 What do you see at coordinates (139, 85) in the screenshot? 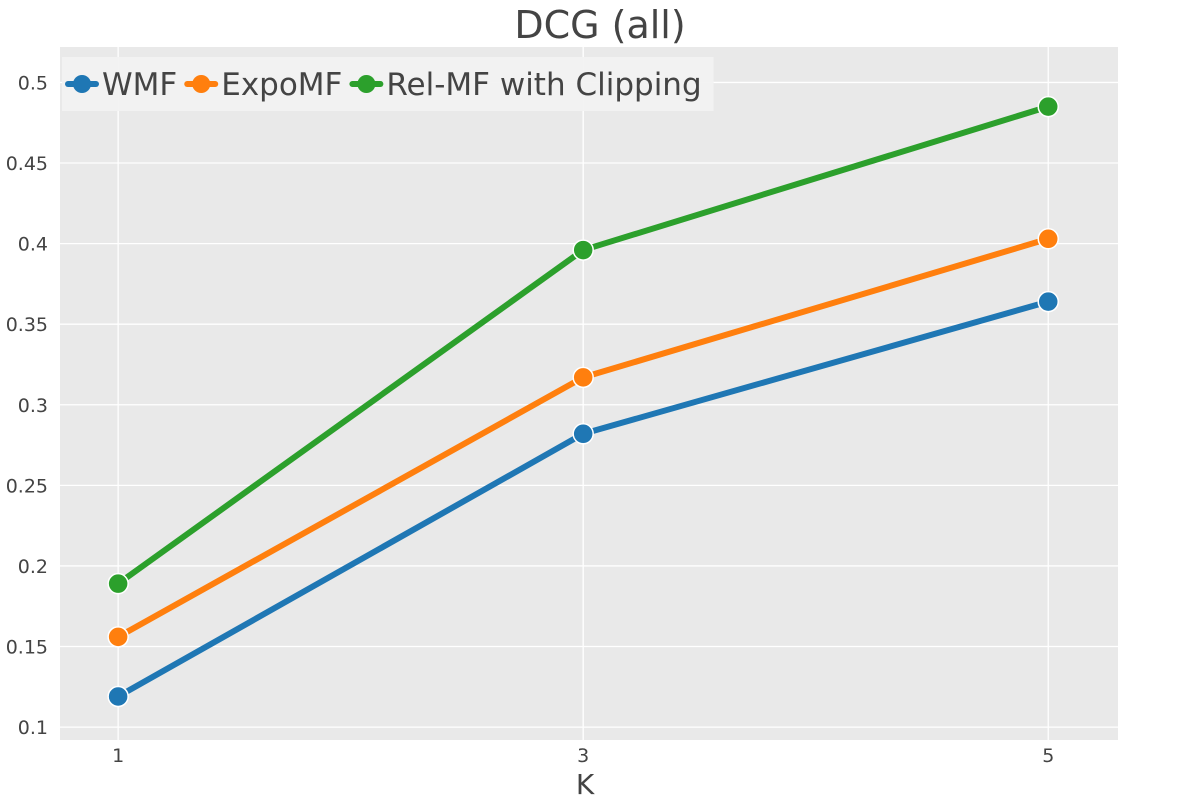
I see `legend-label: WMF` at bounding box center [139, 85].